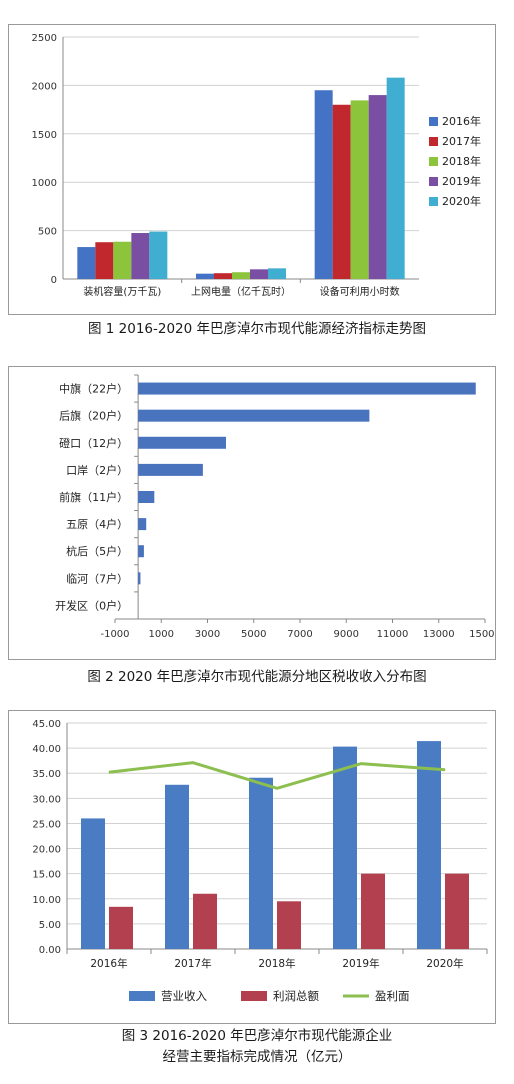 This screenshot has width=514, height=1084. What do you see at coordinates (46, 724) in the screenshot?
I see `y-tick-label: 45.00` at bounding box center [46, 724].